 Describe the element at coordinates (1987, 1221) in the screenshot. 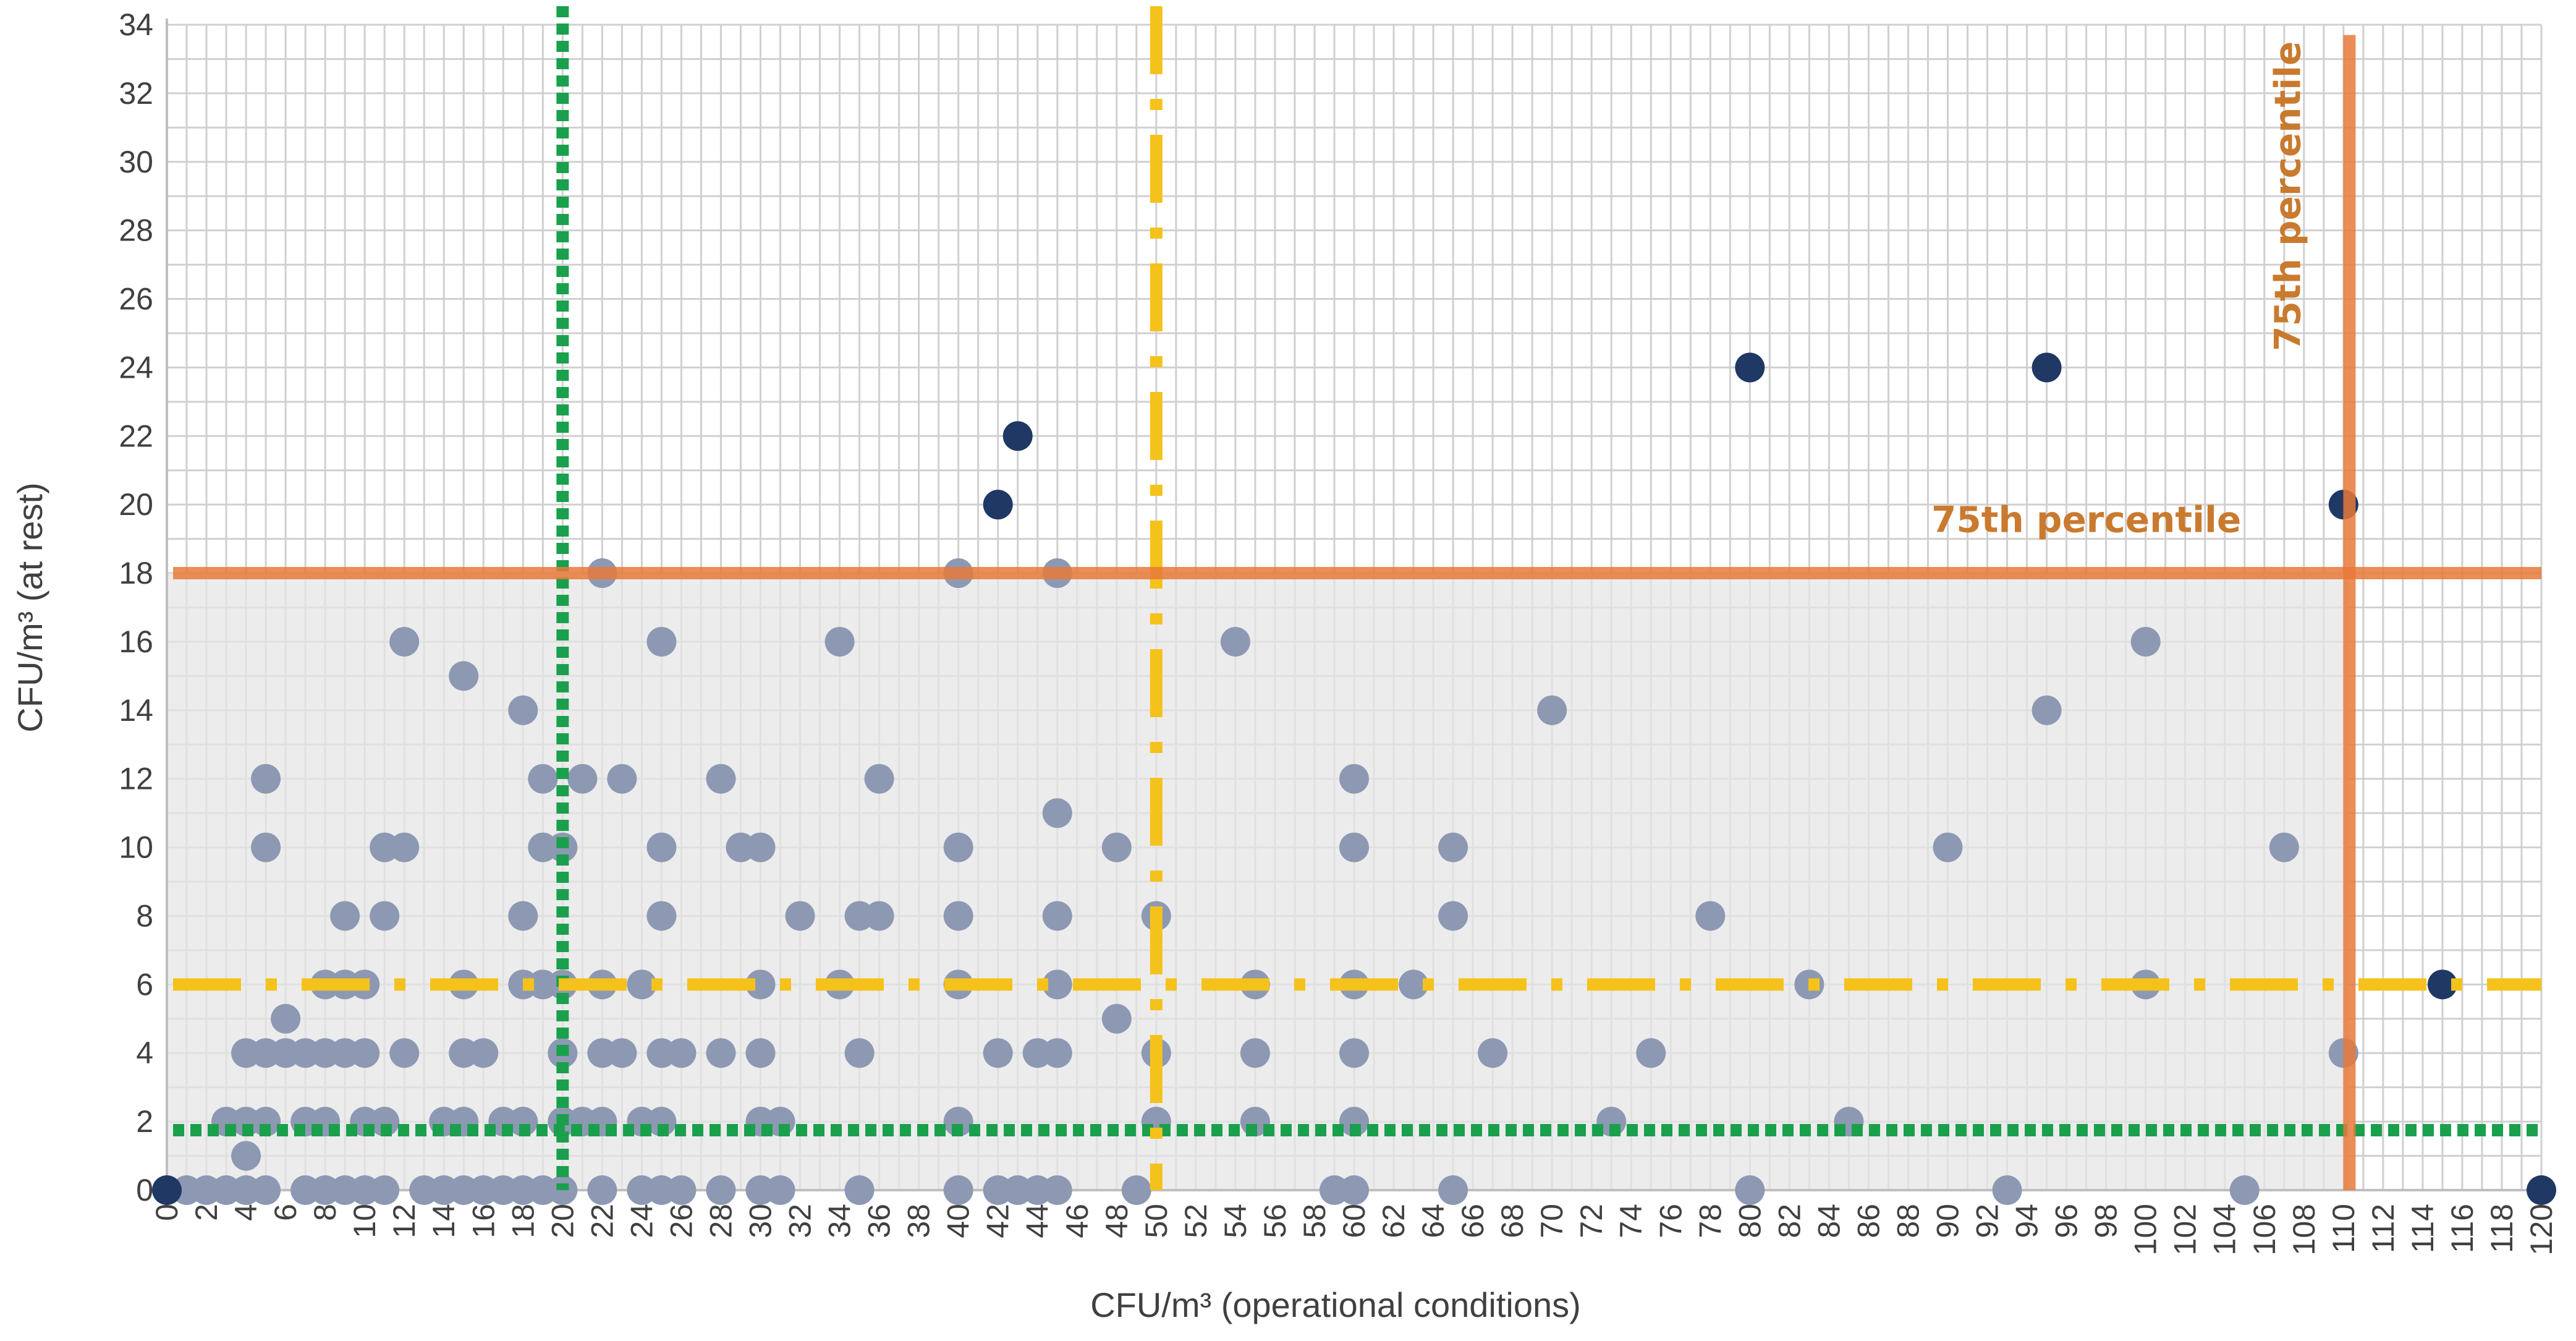

I see `x-tick-label: 92` at that location.